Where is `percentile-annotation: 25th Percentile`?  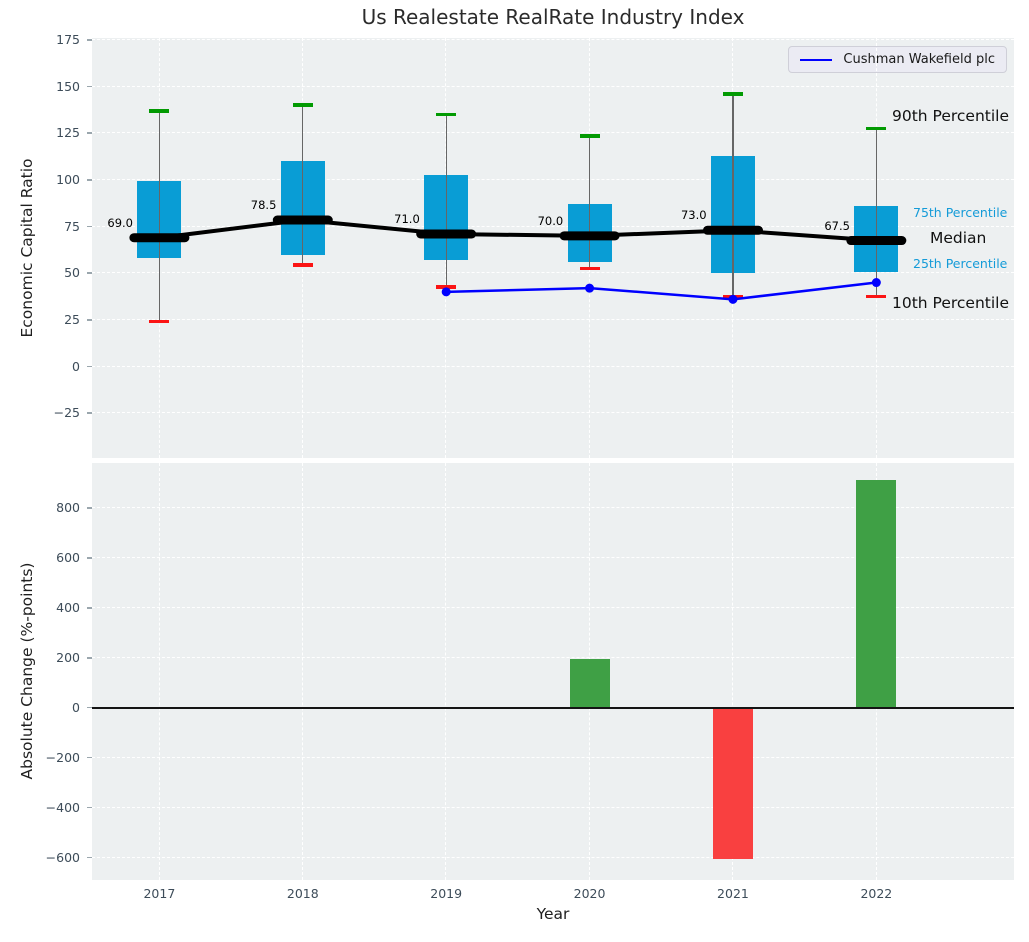 percentile-annotation: 25th Percentile is located at coordinates (960, 263).